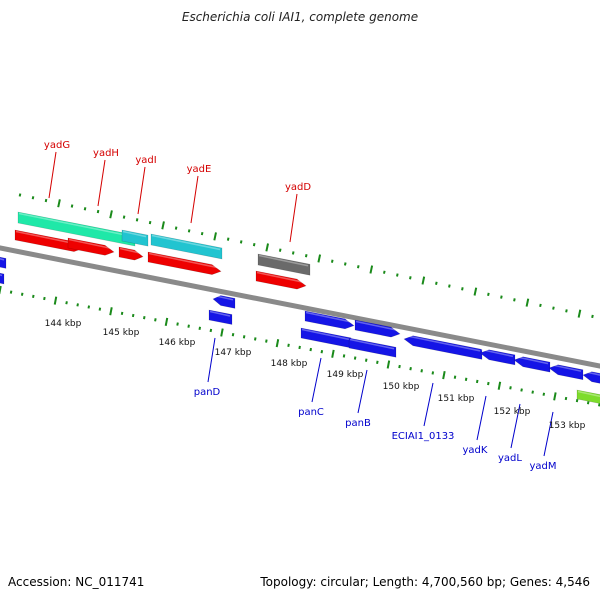 The image size is (600, 600). I want to click on leader-yadK, so click(481, 418).